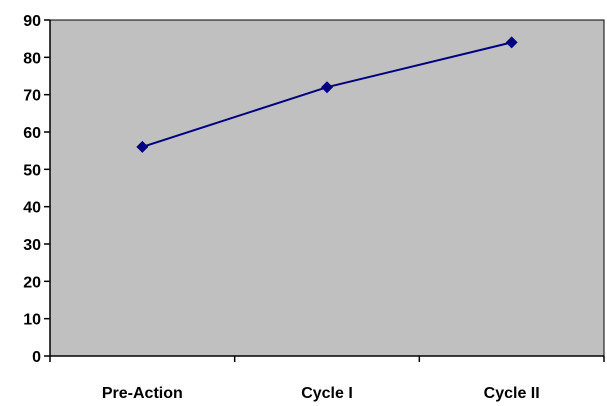  What do you see at coordinates (32, 282) in the screenshot?
I see `y-tick-label: 20` at bounding box center [32, 282].